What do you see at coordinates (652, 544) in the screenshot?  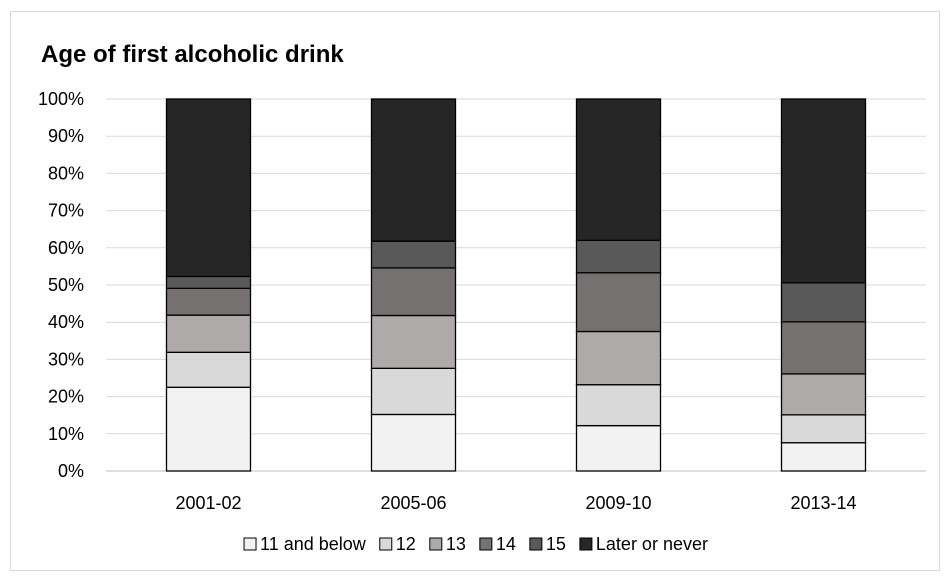 I see `legend-label: Later or never` at bounding box center [652, 544].